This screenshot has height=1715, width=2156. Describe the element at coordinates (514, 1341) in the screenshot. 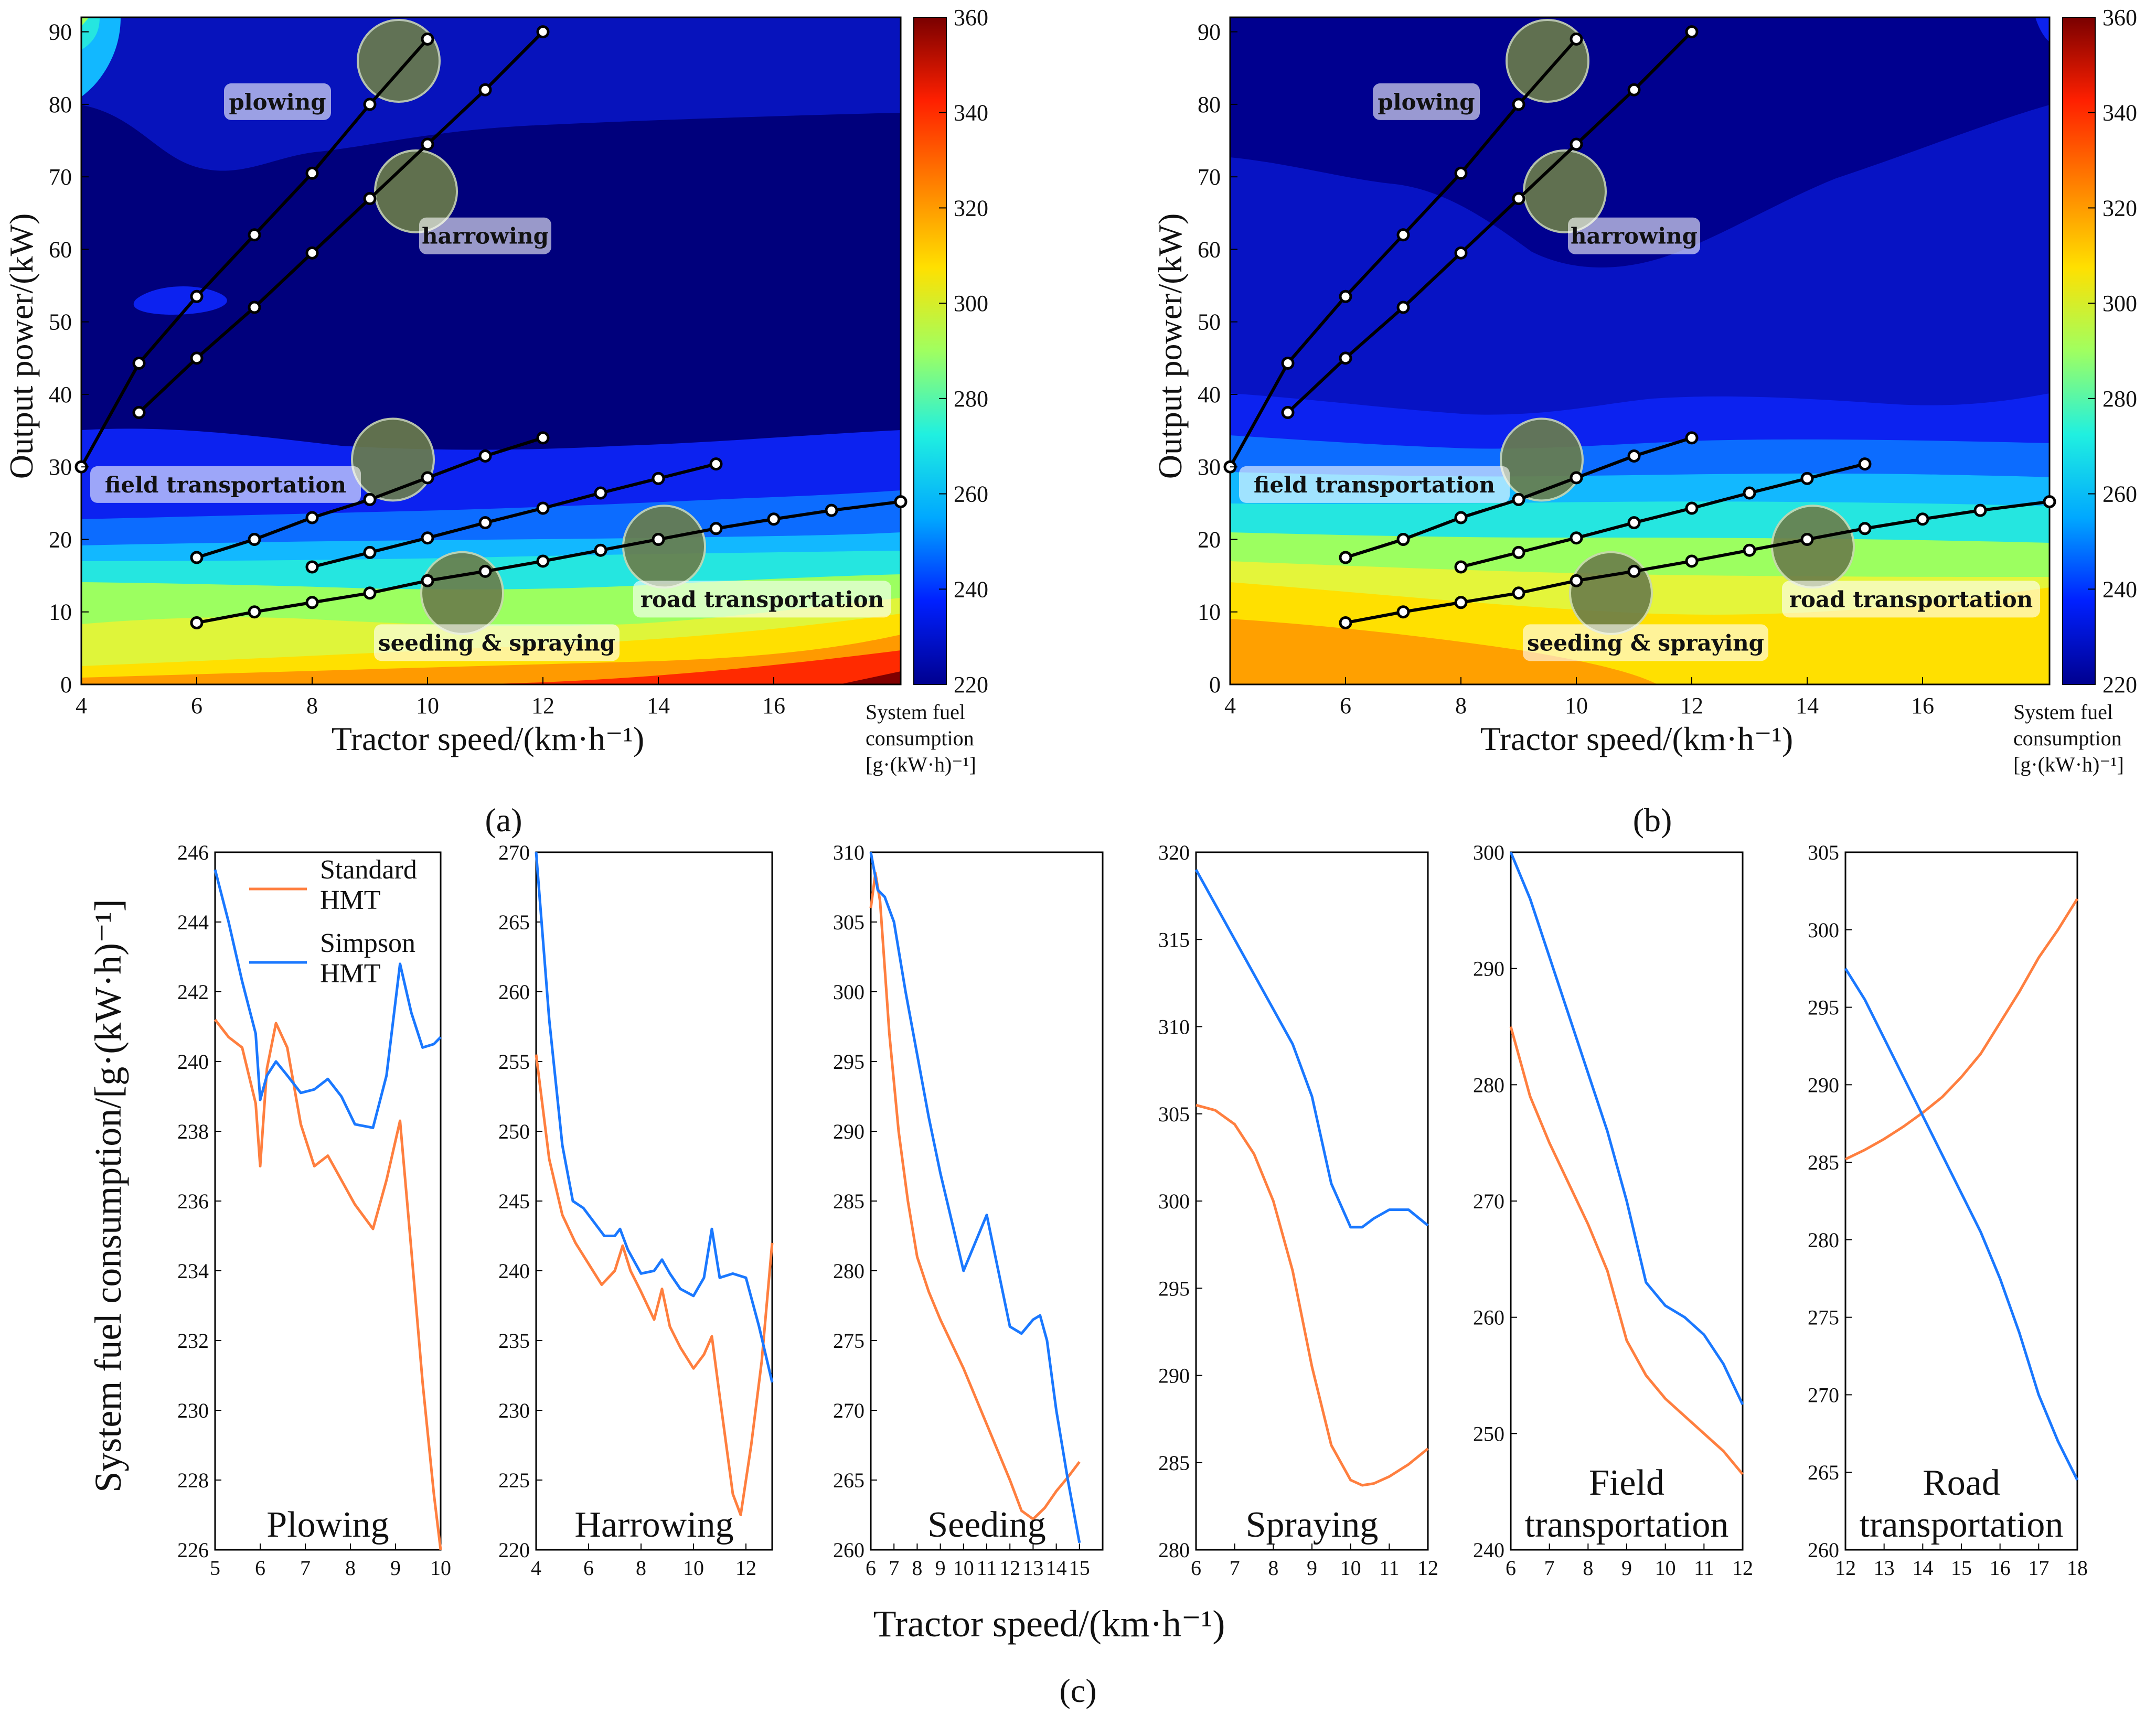

I see `line-y-tick-label-1-3: 235` at that location.